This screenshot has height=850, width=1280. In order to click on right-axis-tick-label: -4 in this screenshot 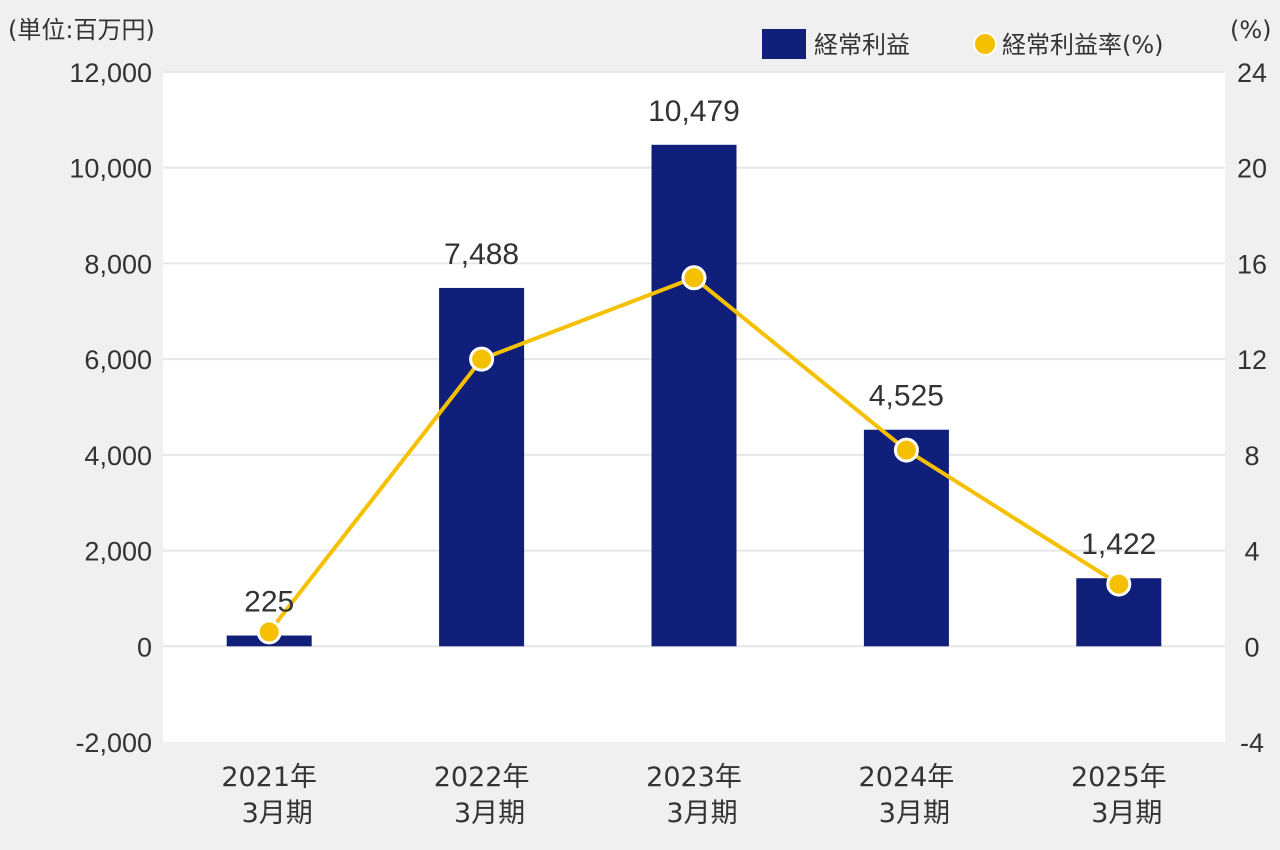, I will do `click(1252, 743)`.